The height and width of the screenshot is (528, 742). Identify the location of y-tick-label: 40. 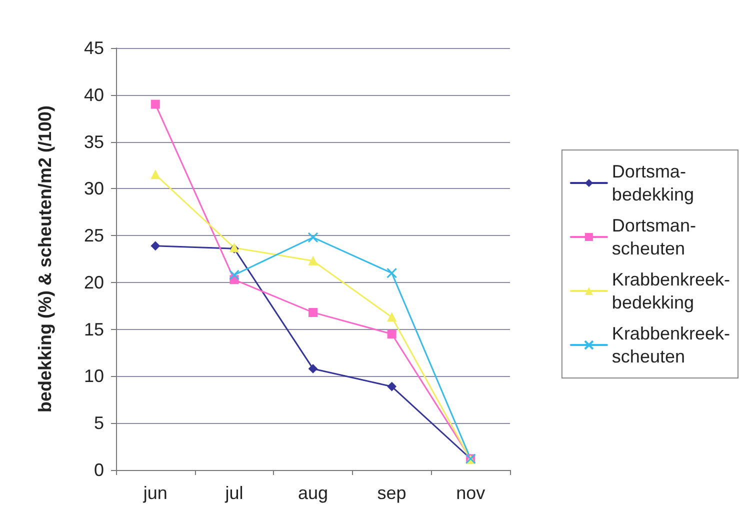
(94, 94).